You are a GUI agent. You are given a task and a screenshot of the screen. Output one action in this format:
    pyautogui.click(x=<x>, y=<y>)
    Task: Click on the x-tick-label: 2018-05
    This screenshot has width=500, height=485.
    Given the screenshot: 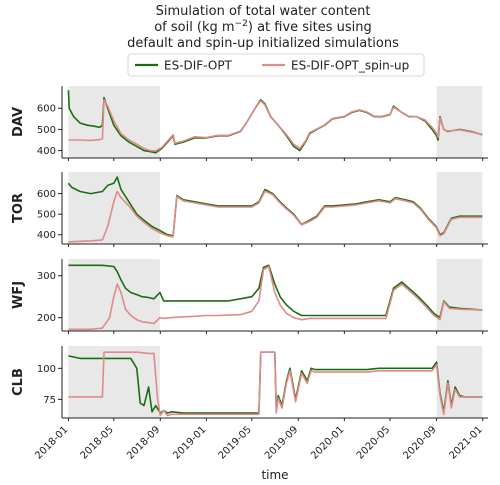 What is the action you would take?
    pyautogui.click(x=97, y=442)
    